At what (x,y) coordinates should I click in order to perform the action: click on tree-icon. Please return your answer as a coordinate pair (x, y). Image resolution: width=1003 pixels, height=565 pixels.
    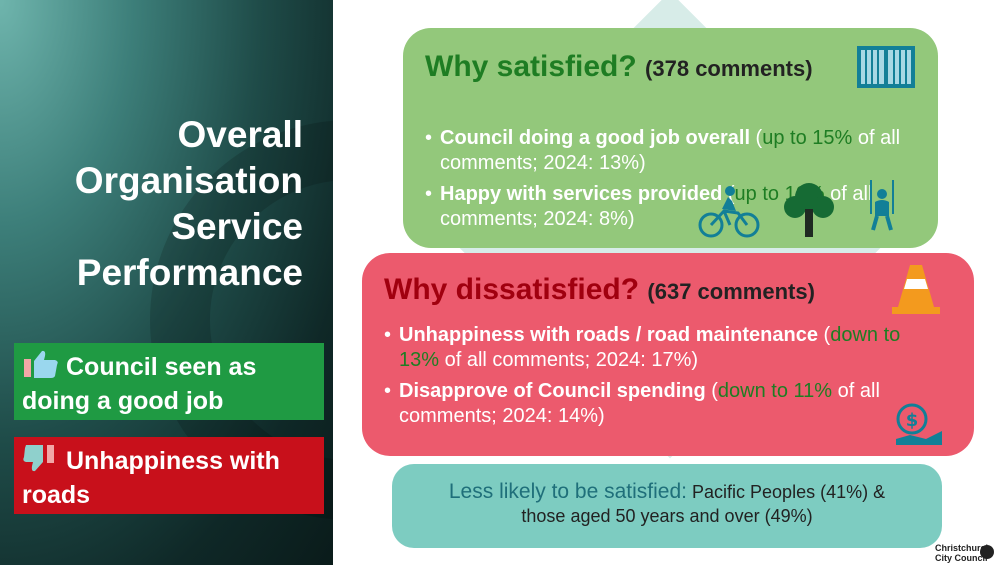
    Looking at the image, I should click on (809, 210).